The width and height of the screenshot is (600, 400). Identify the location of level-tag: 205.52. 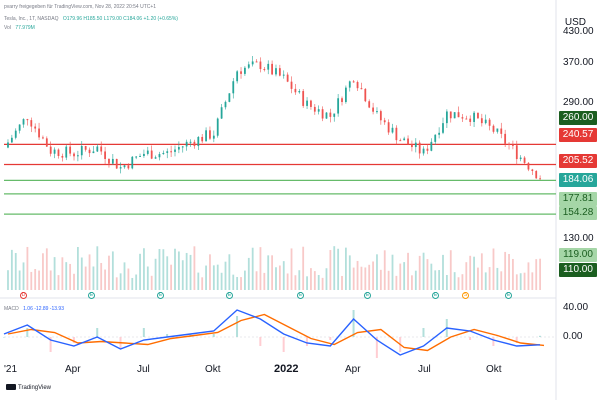
(578, 161).